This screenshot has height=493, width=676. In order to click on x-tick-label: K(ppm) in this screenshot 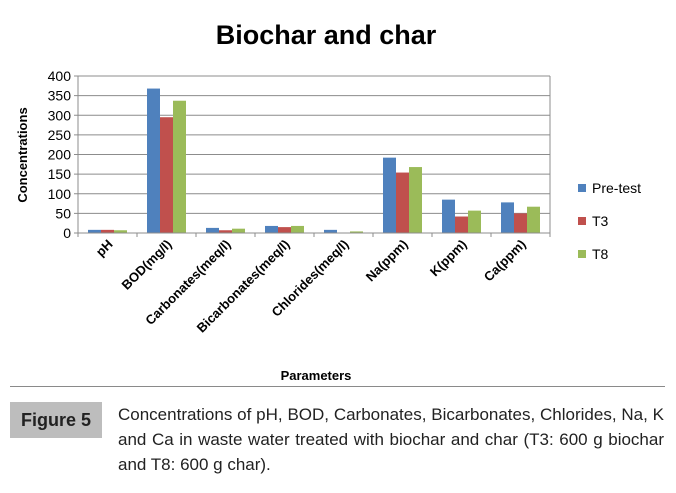, I will do `click(448, 258)`.